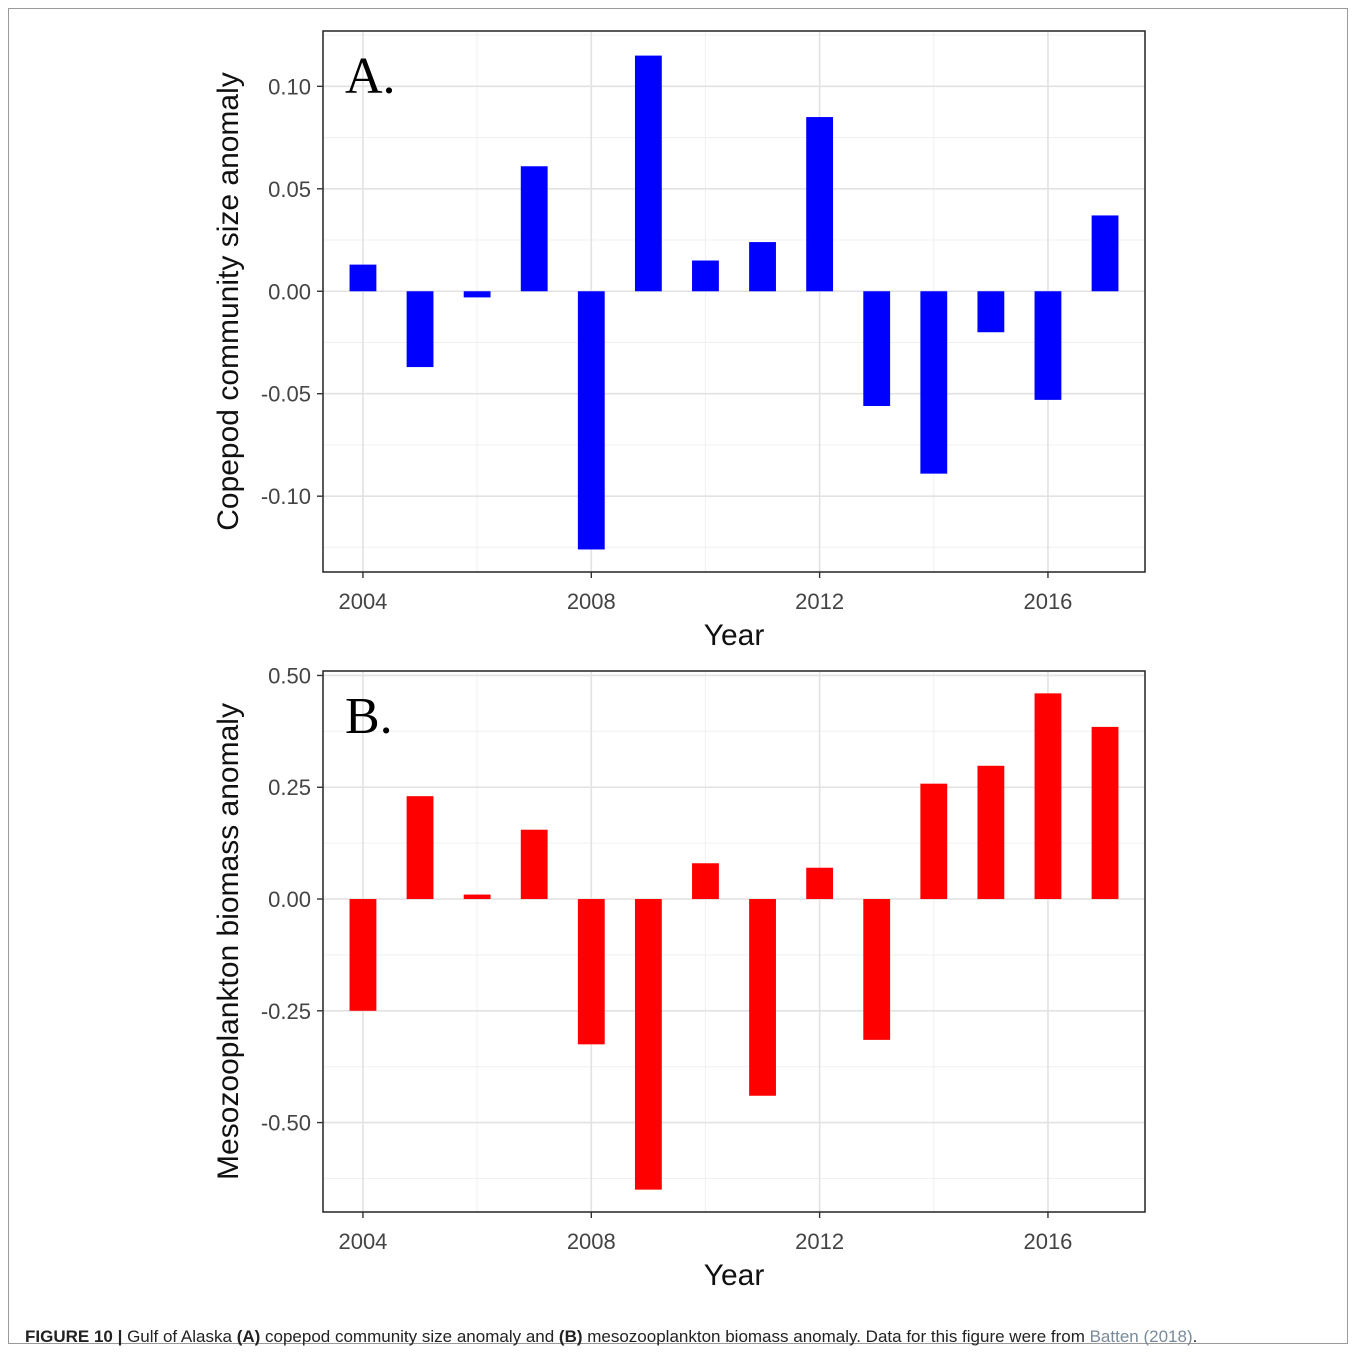 This screenshot has height=1353, width=1358. I want to click on y-axis-title: Copepod community size anomaly, so click(228, 301).